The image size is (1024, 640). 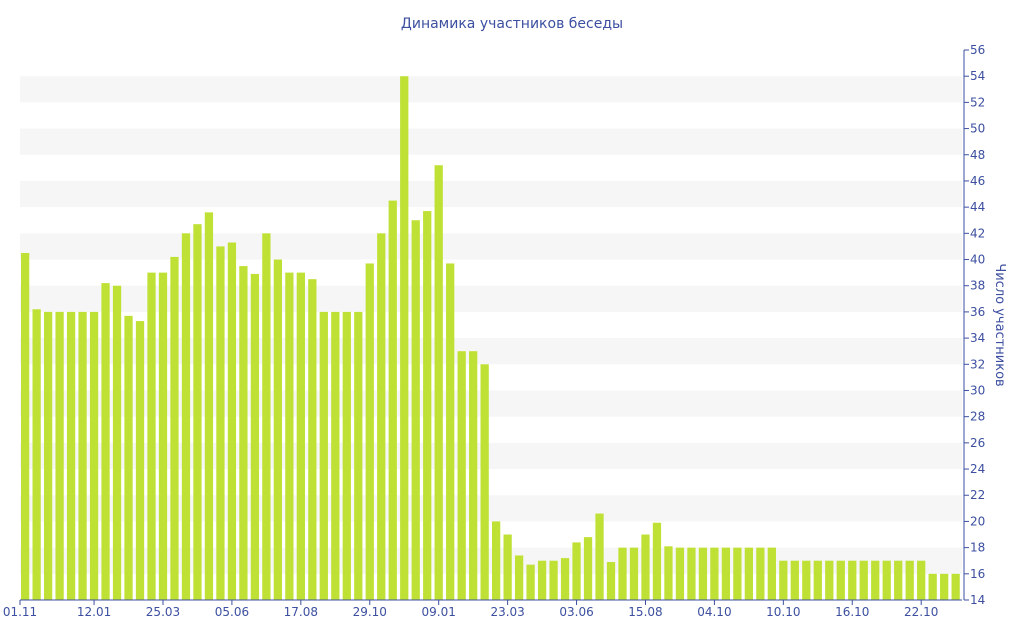 What do you see at coordinates (977, 155) in the screenshot?
I see `y-tick-label: 48` at bounding box center [977, 155].